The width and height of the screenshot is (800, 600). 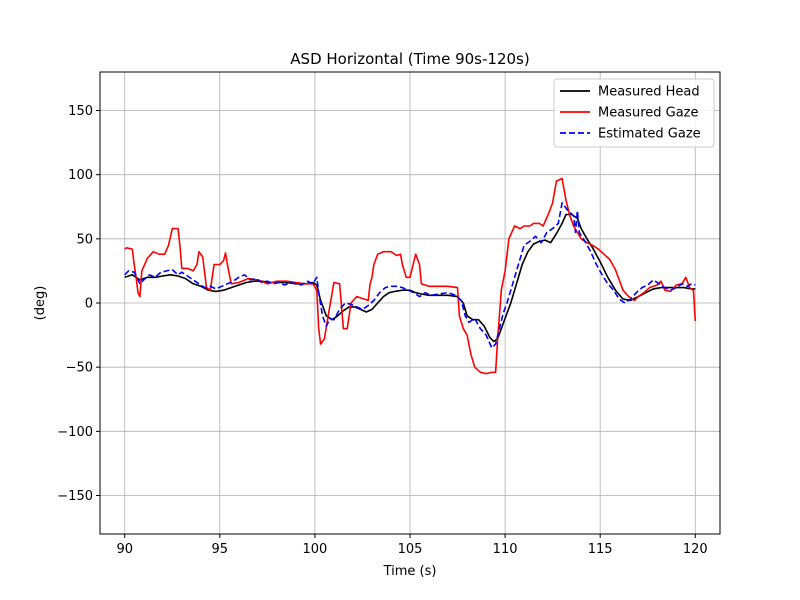 I want to click on x-tick-label: 95, so click(x=220, y=549).